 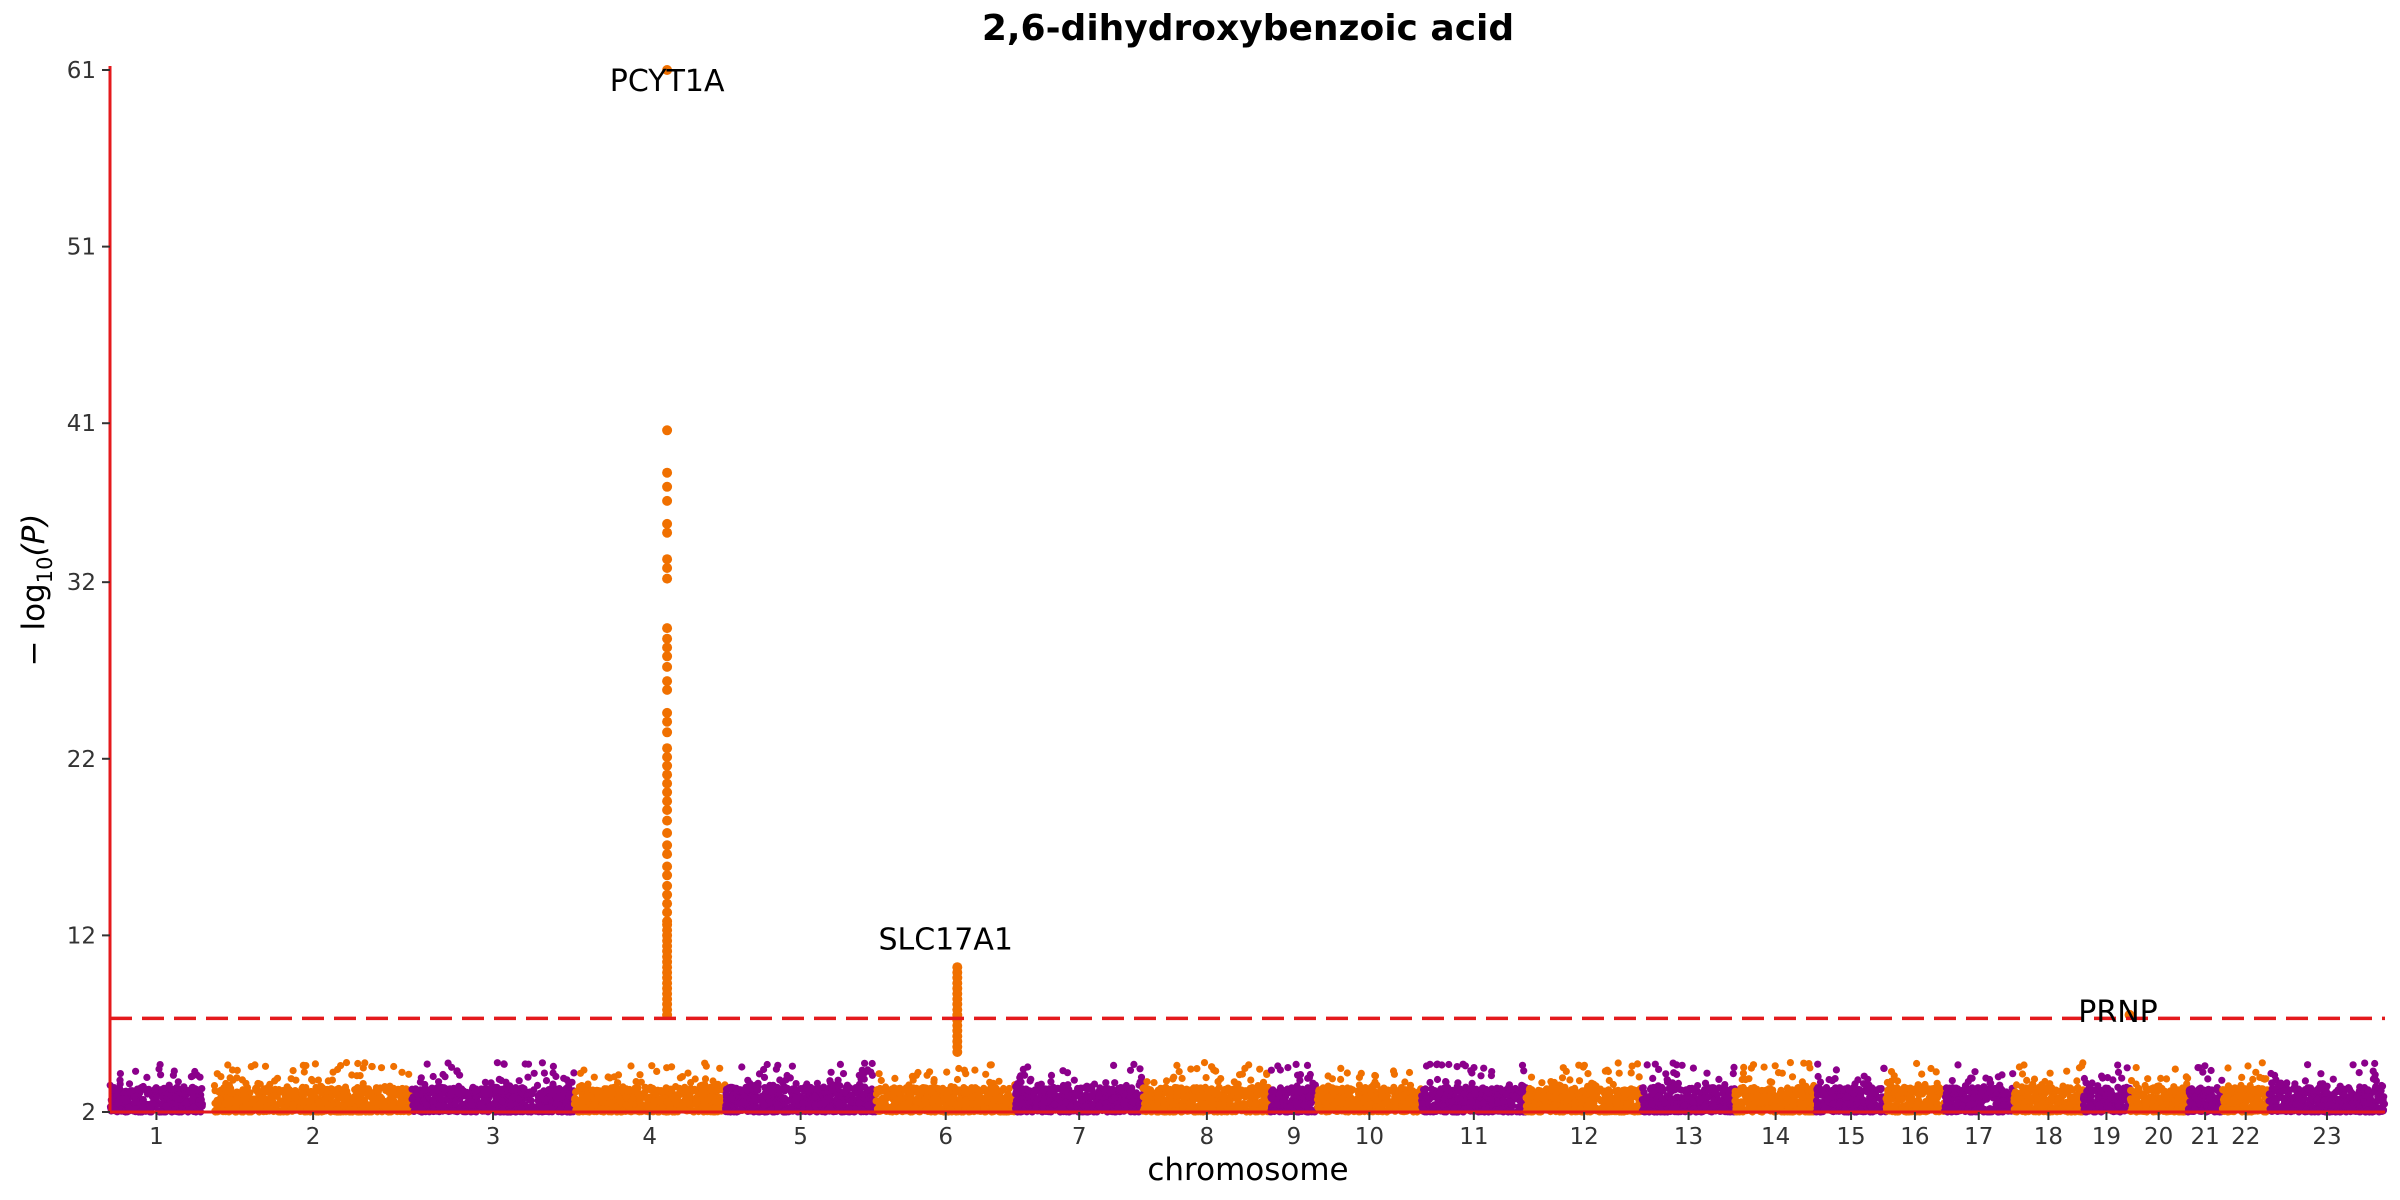 What do you see at coordinates (1206, 1087) in the screenshot?
I see `chromosome-8-points` at bounding box center [1206, 1087].